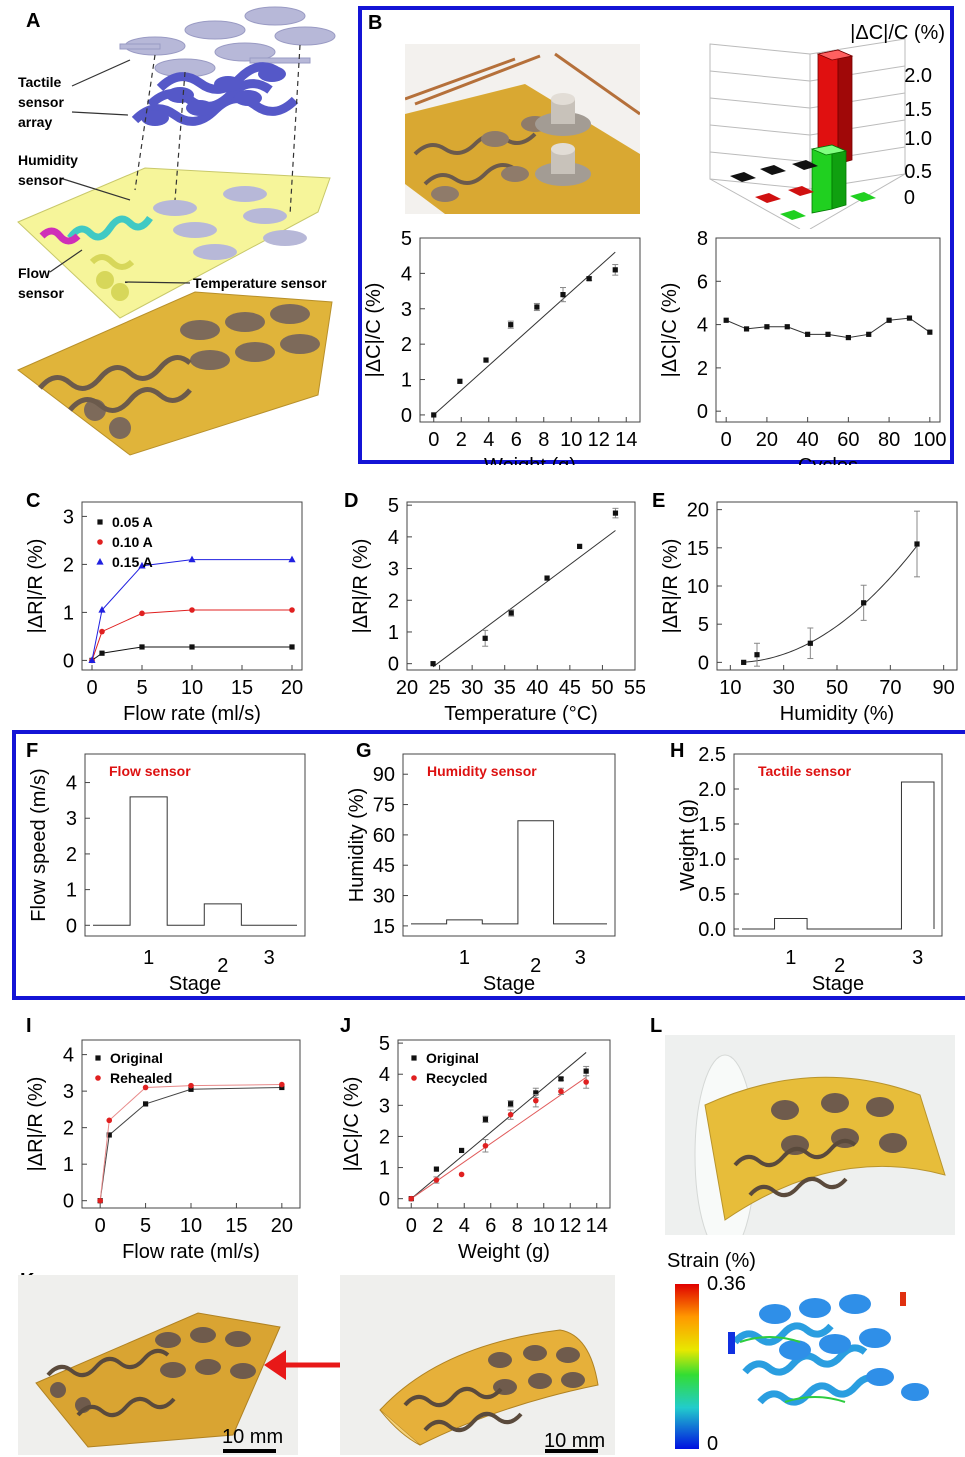  Describe the element at coordinates (575, 1441) in the screenshot. I see `scale-bar-label-bent: 10 mm` at that location.